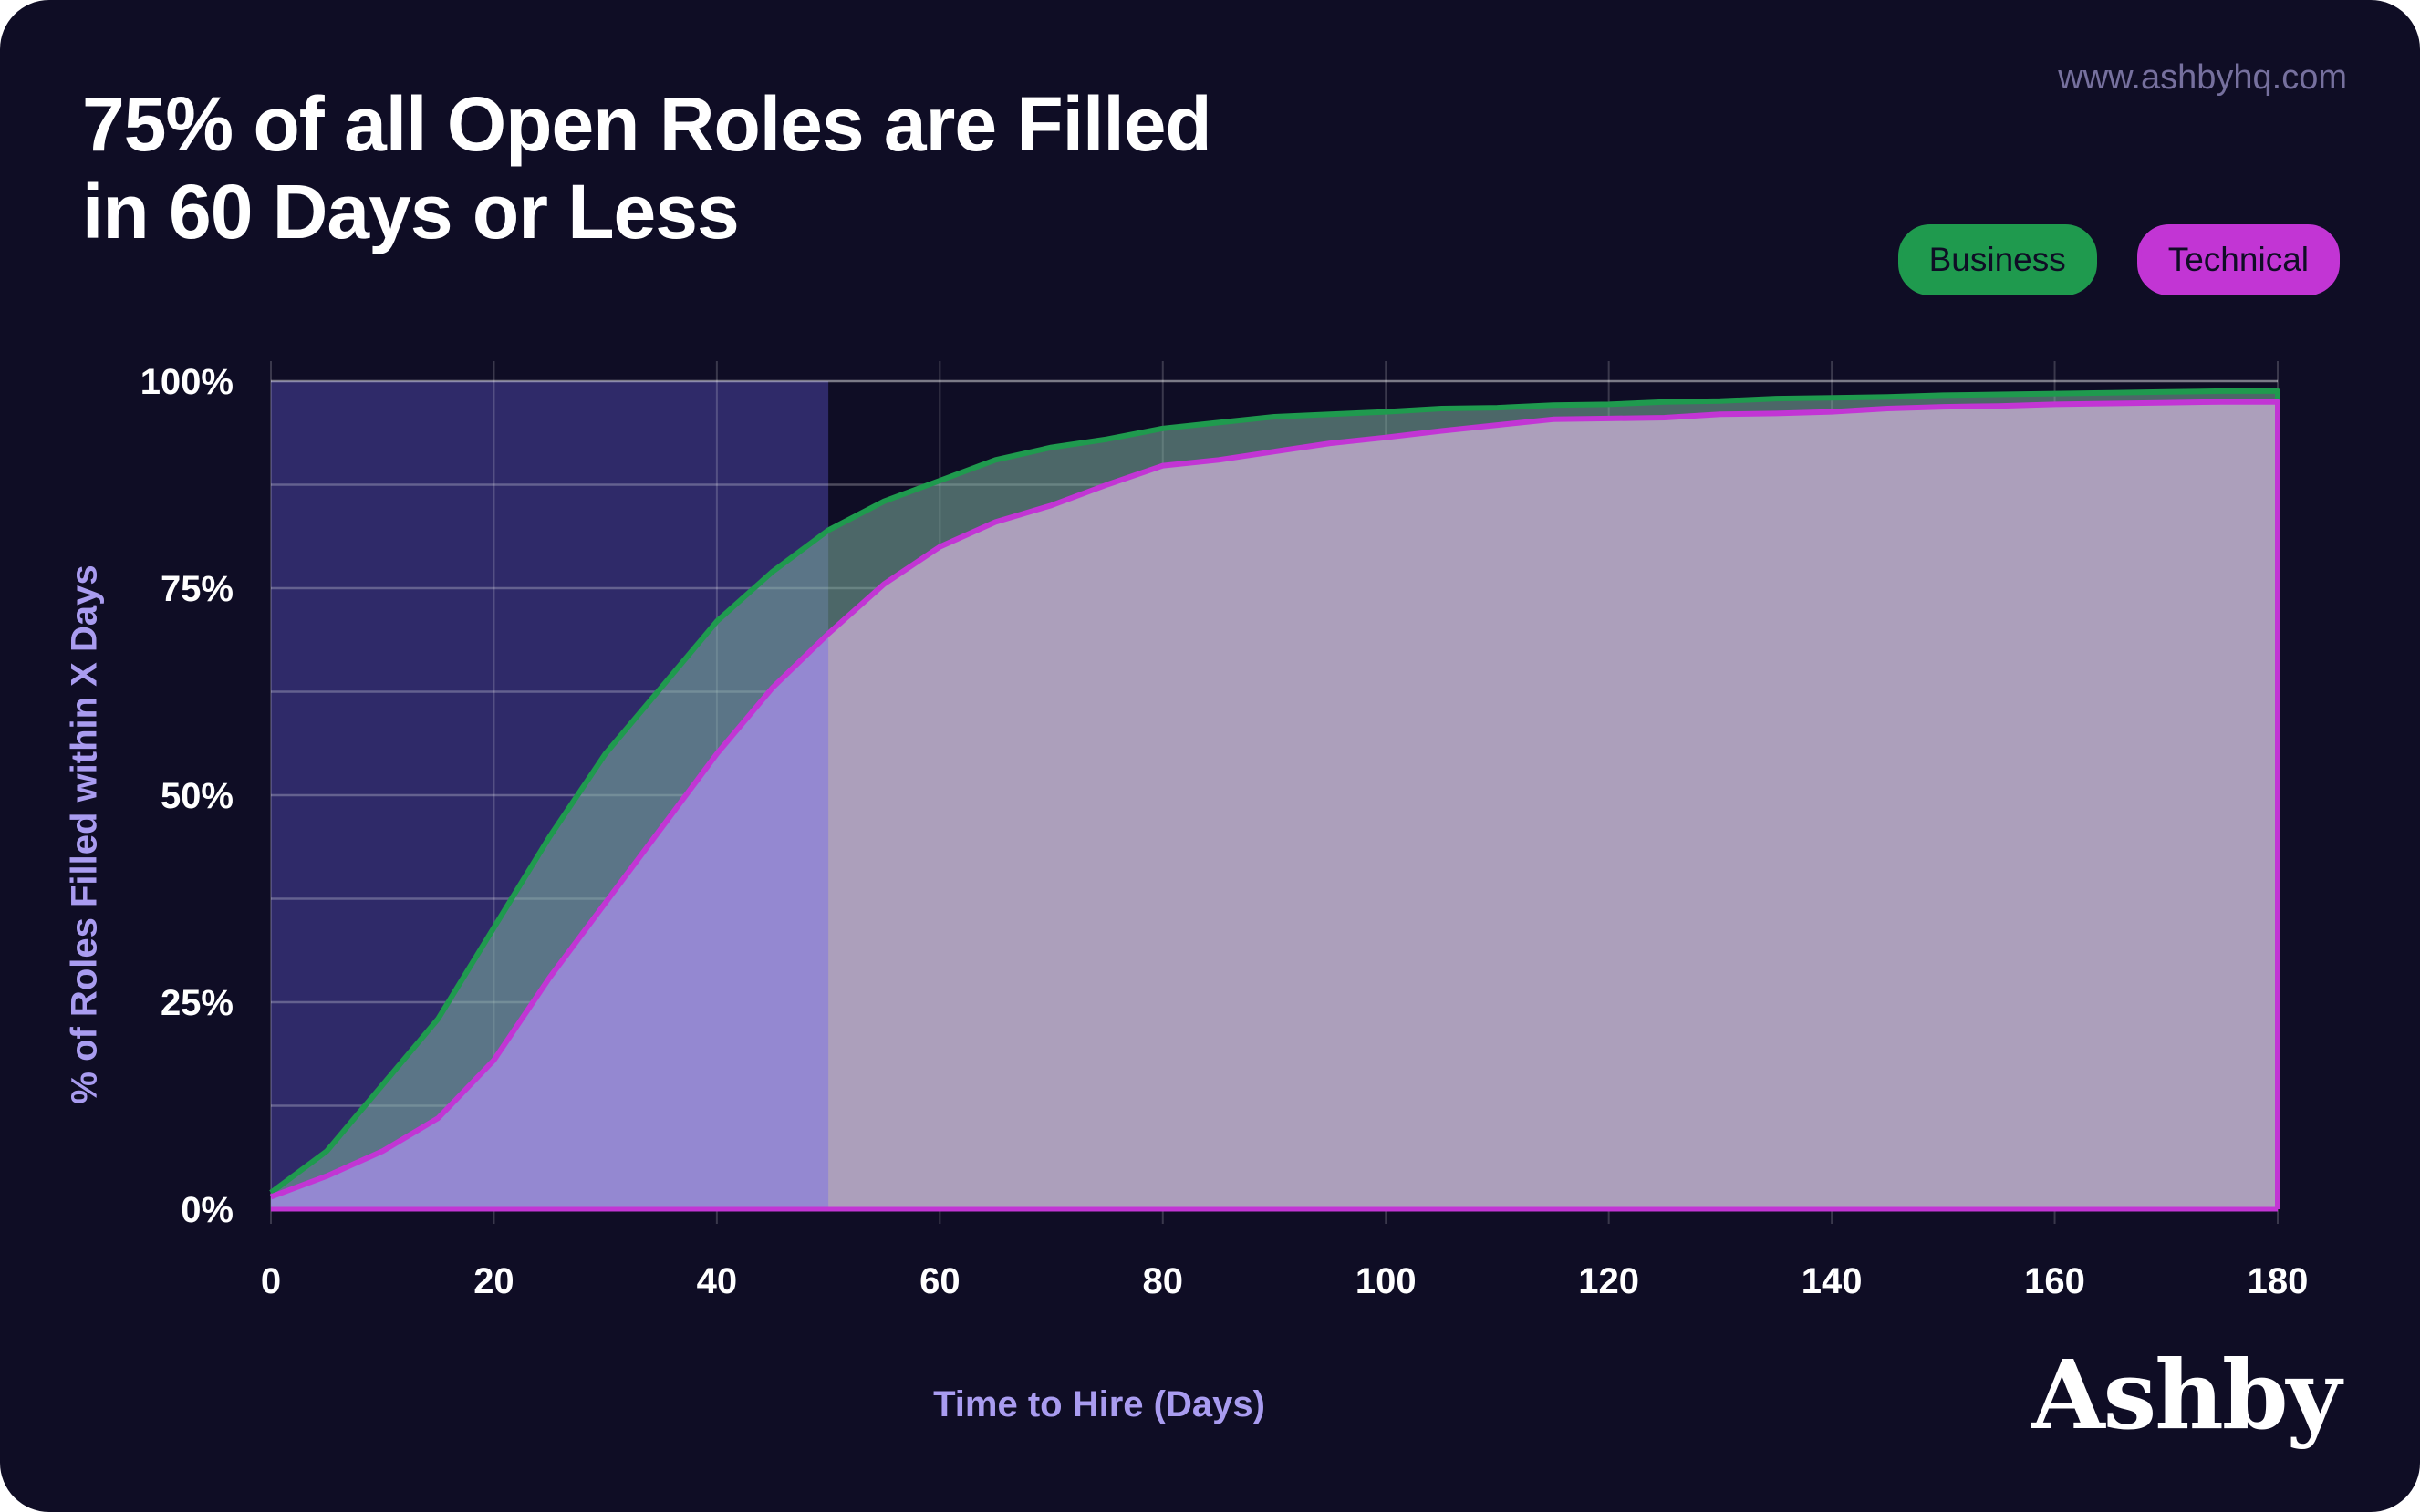 This screenshot has width=2420, height=1512. I want to click on y-axis-label: % of Roles Filled within X Days, so click(84, 834).